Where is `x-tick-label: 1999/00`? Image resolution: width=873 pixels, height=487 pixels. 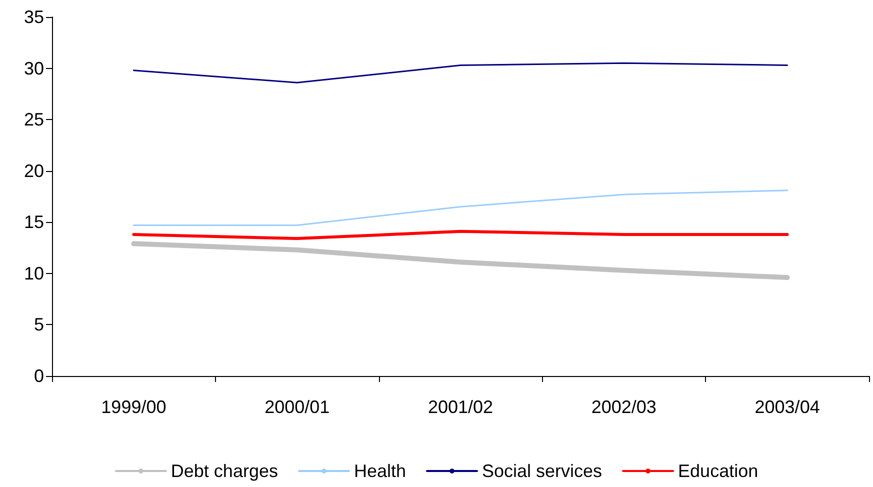 x-tick-label: 1999/00 is located at coordinates (133, 407).